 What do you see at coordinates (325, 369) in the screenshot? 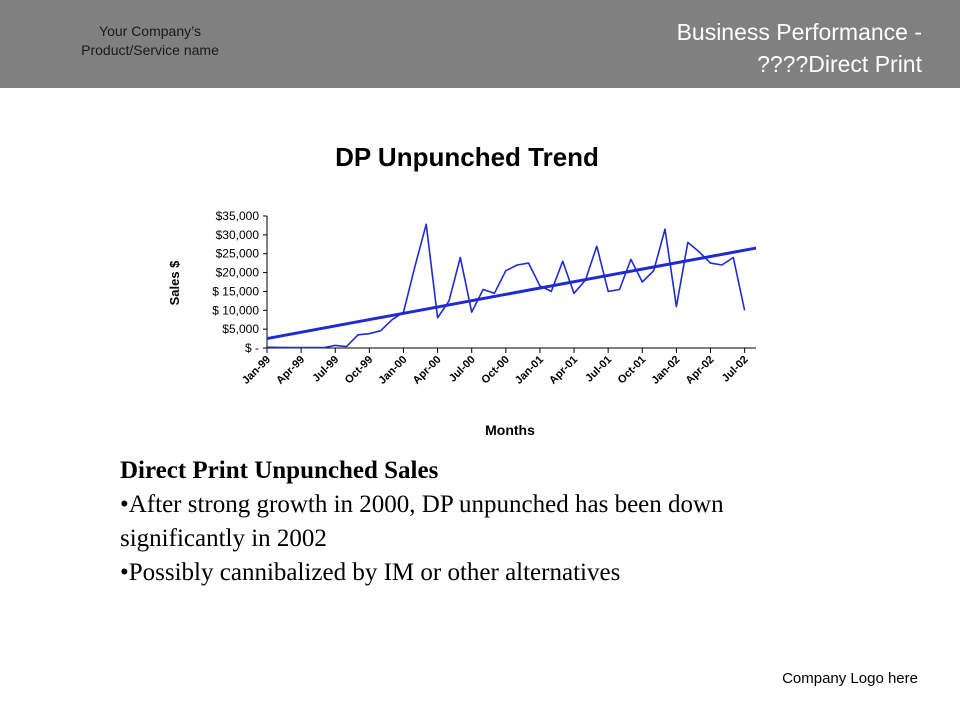
I see `x-tick-label: Jul-99` at bounding box center [325, 369].